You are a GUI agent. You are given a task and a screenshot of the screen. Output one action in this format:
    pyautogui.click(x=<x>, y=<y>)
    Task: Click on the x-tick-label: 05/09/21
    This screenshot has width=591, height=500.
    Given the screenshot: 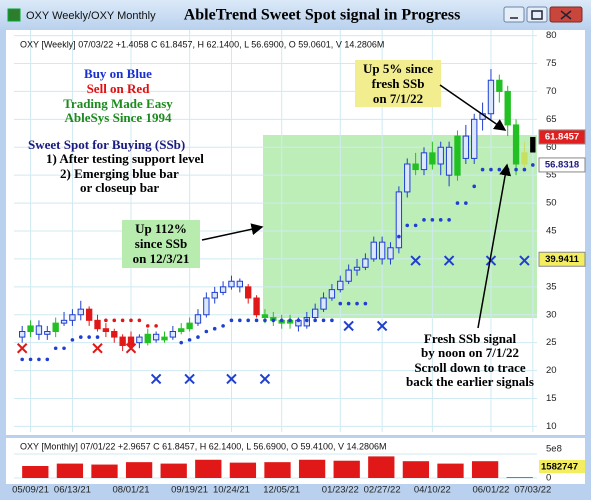 What is the action you would take?
    pyautogui.click(x=30, y=490)
    